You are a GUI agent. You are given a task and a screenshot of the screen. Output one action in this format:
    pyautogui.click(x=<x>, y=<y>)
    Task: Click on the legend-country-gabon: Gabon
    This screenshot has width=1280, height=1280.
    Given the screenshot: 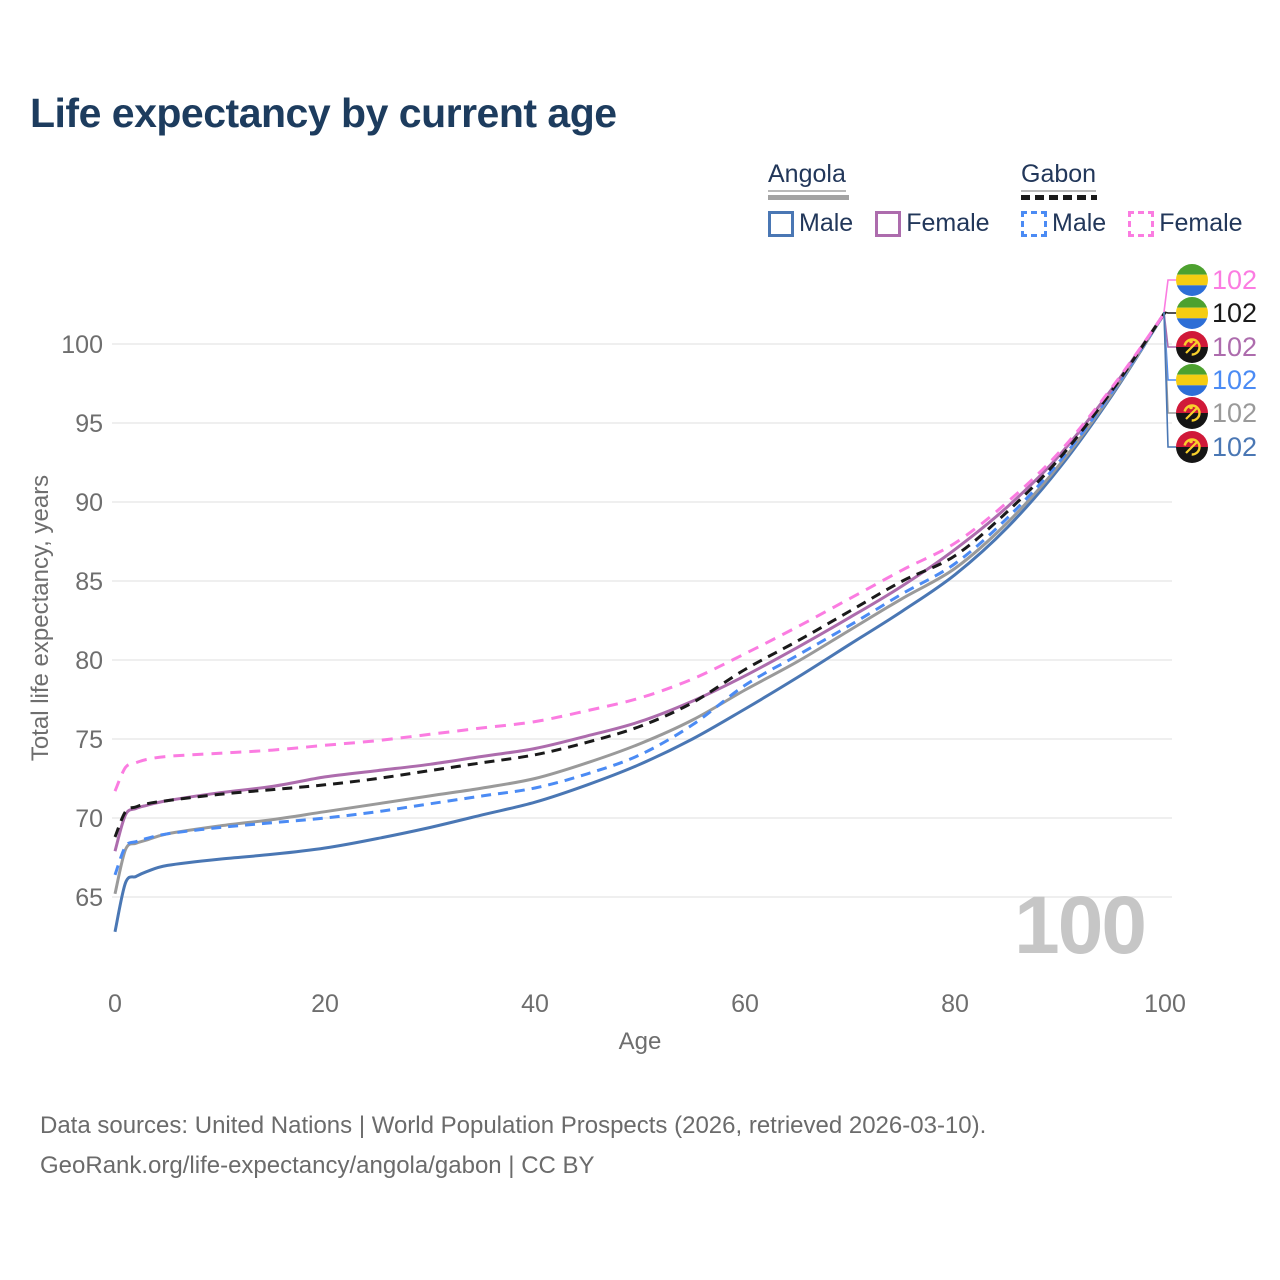 What is the action you would take?
    pyautogui.click(x=1059, y=176)
    